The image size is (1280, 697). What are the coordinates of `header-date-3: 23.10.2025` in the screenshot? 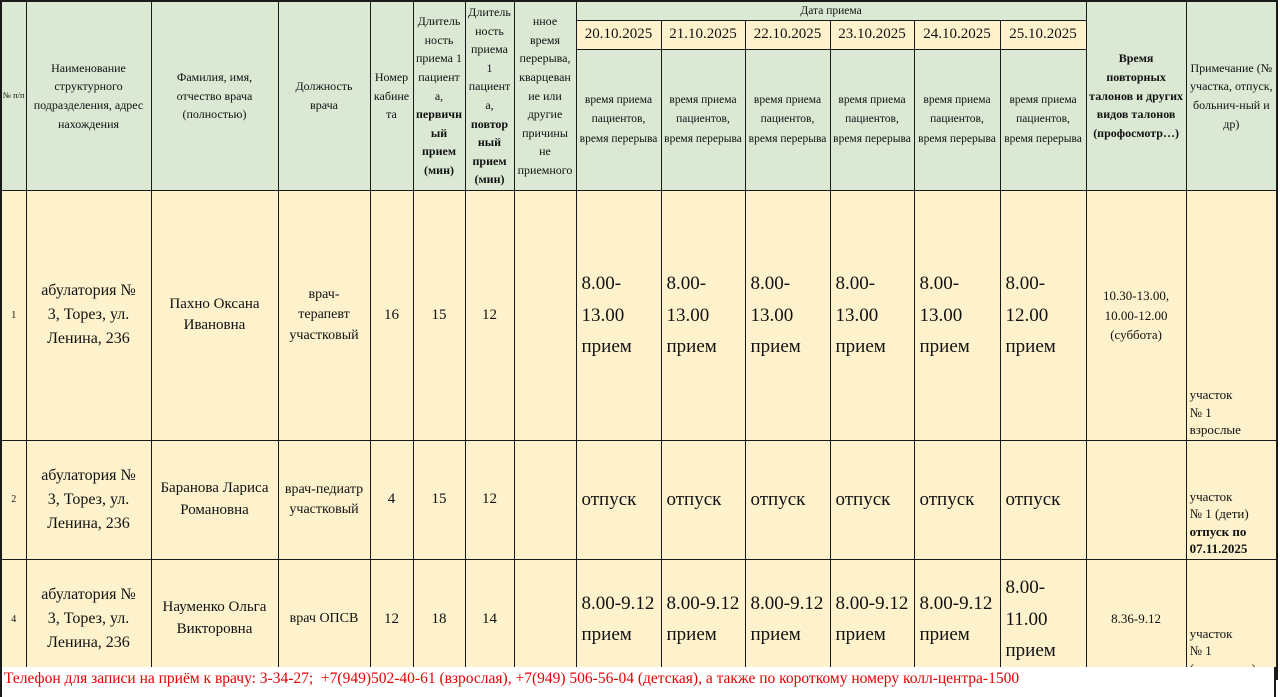 It's located at (872, 34).